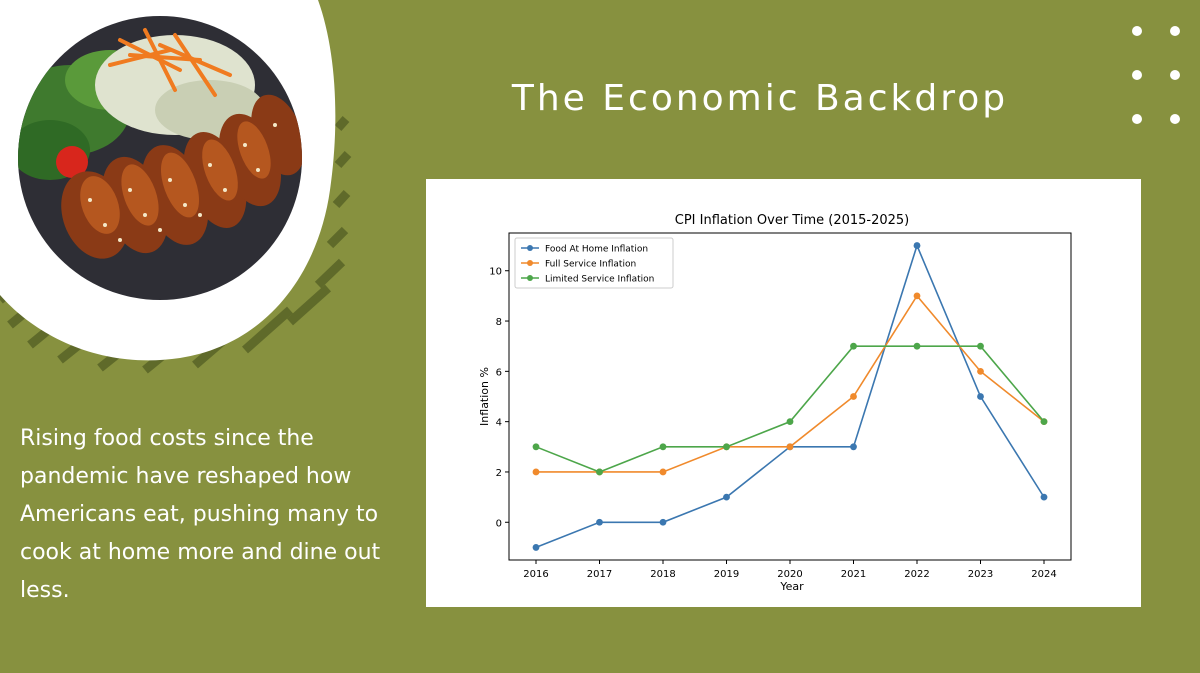 The height and width of the screenshot is (673, 1200). What do you see at coordinates (980, 574) in the screenshot?
I see `x-tick-label: 2023` at bounding box center [980, 574].